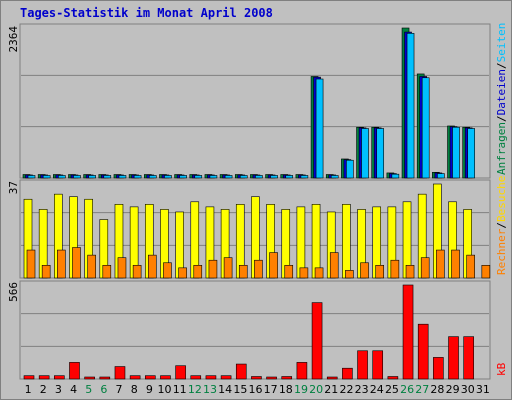 Image resolution: width=512 pixels, height=400 pixels. I want to click on x-label-day-22: 22, so click(346, 389).